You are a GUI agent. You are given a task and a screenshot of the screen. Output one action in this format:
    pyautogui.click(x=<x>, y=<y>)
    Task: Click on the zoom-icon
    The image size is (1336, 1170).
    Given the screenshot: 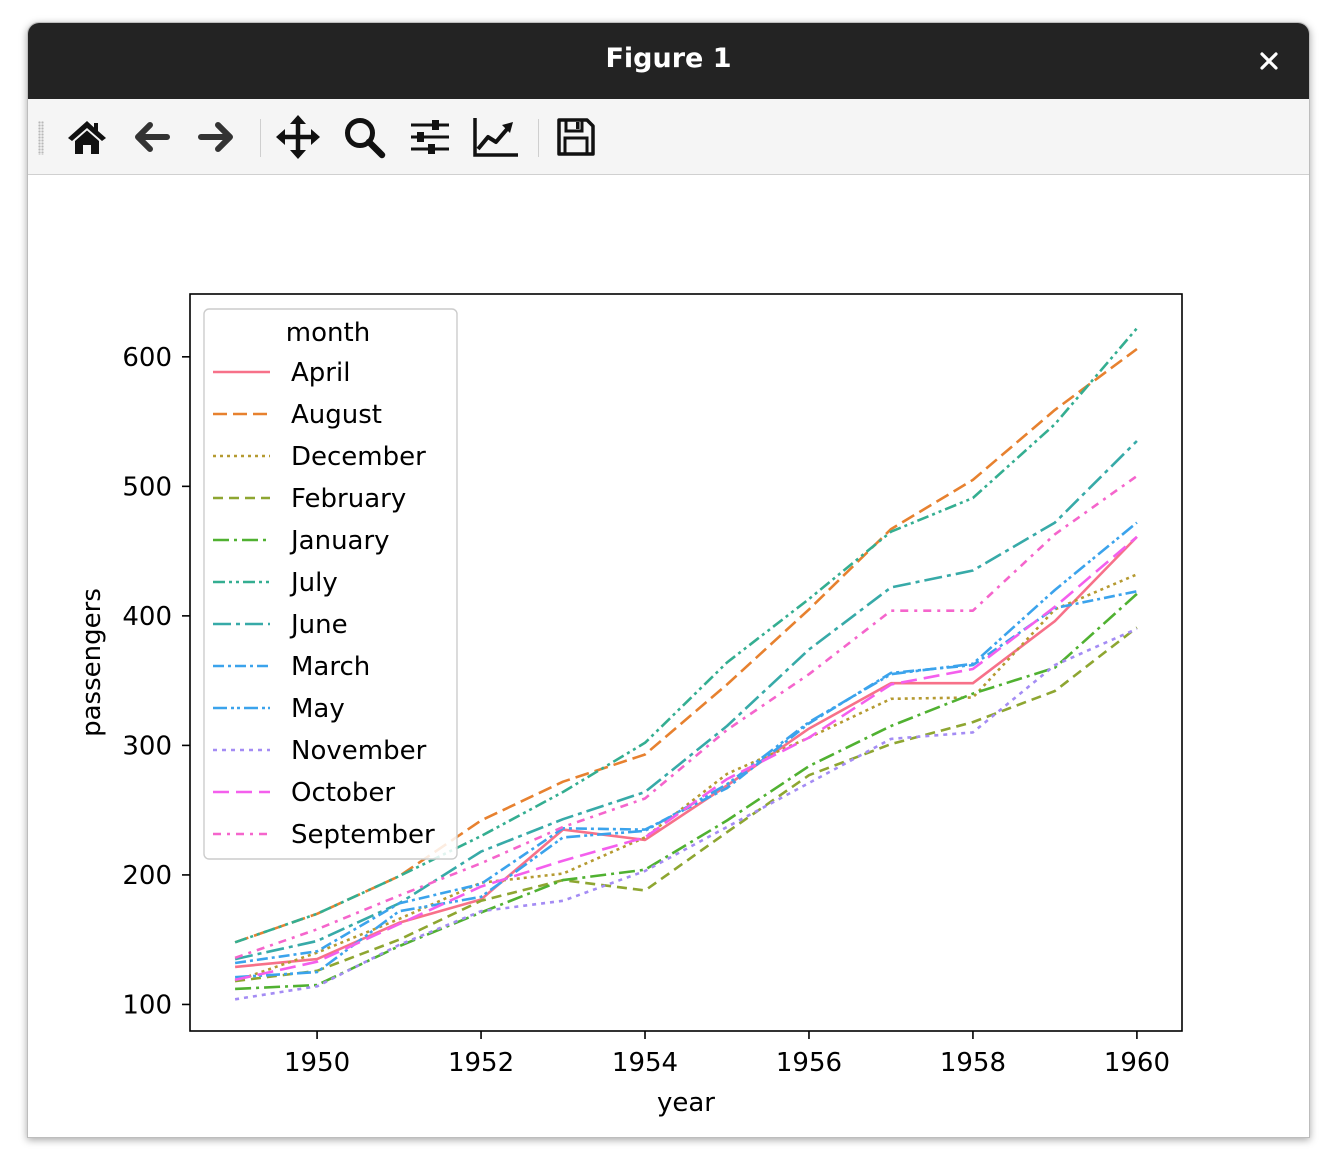 What is the action you would take?
    pyautogui.click(x=365, y=138)
    